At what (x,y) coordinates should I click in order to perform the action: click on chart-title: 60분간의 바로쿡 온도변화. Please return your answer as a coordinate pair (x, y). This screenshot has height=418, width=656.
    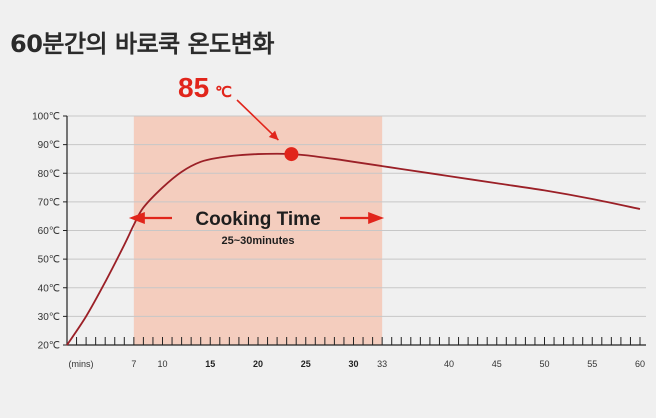
    Looking at the image, I should click on (142, 44).